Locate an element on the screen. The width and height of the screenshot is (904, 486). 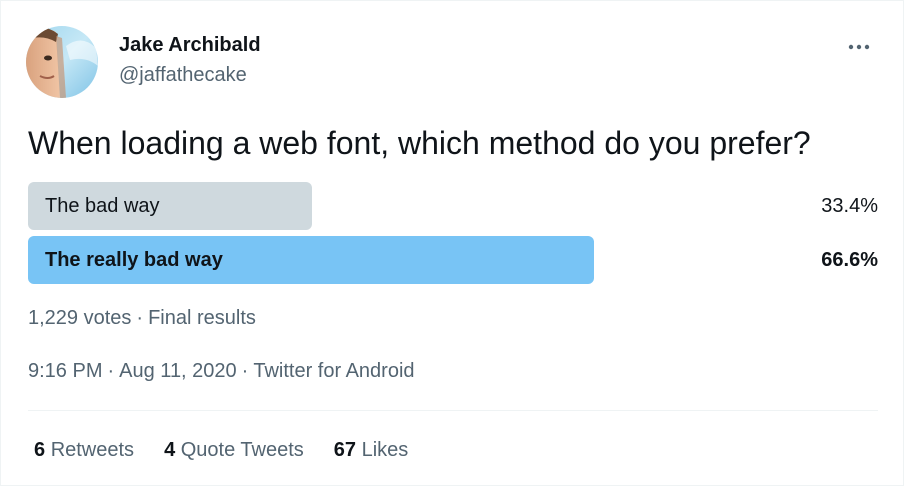
tweet-source: Twitter for Android is located at coordinates (334, 371).